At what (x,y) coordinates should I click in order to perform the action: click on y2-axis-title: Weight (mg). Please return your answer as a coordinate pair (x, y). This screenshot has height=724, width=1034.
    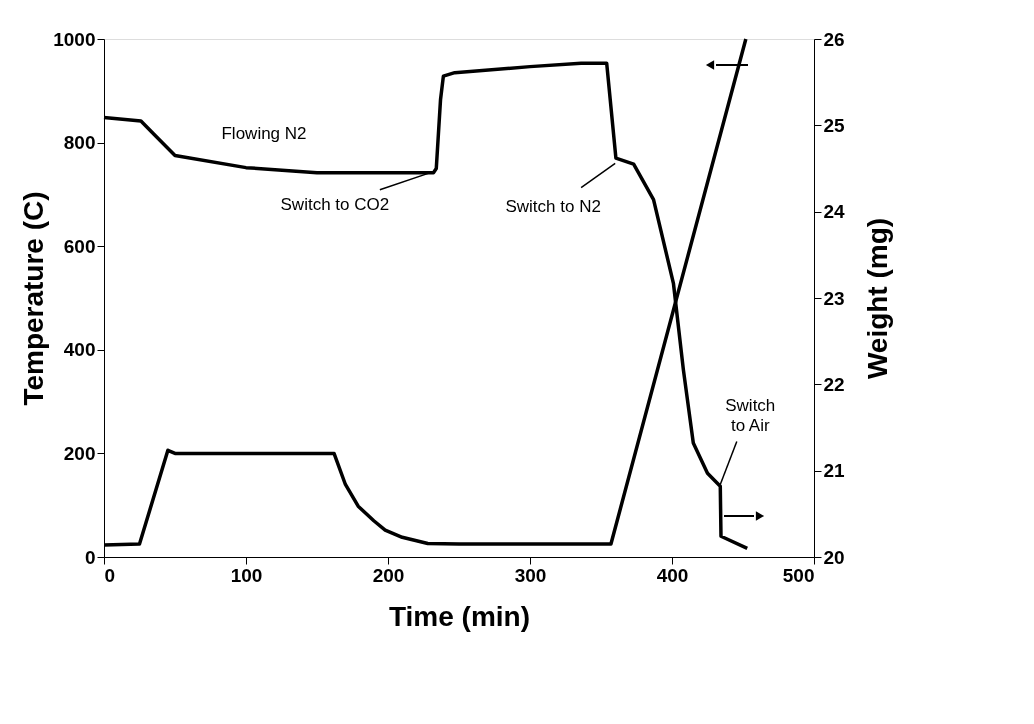
    Looking at the image, I should click on (877, 298).